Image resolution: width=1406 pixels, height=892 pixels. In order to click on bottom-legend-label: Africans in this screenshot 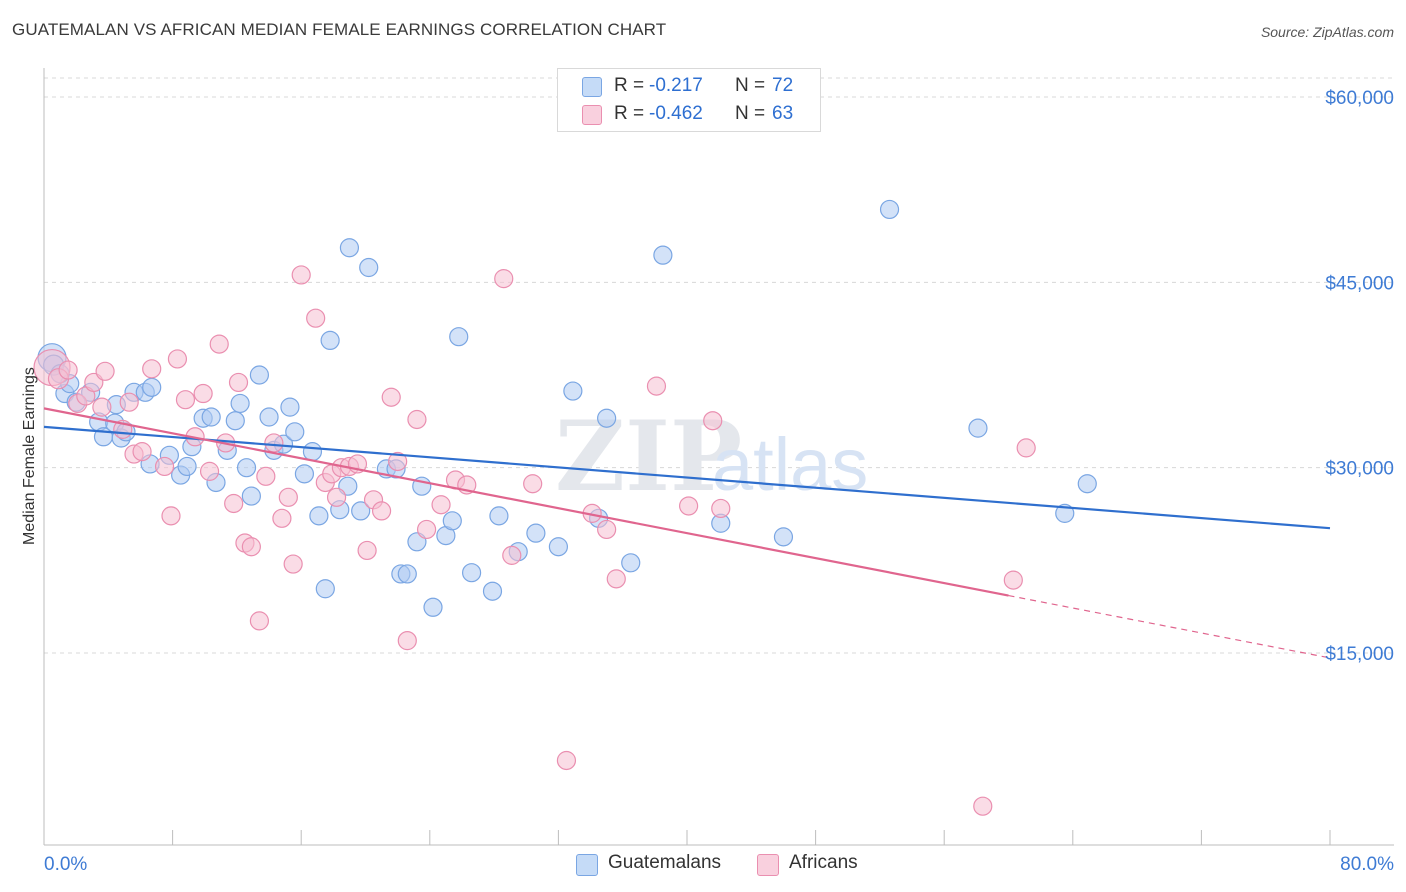, I will do `click(823, 862)`.